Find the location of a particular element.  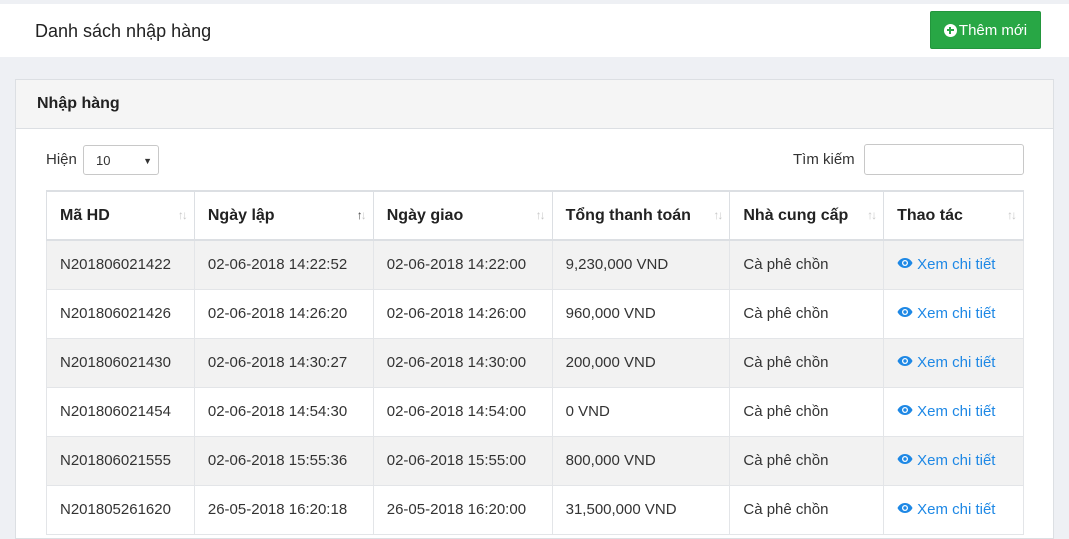

column-header-label: Thao tác is located at coordinates (930, 215).